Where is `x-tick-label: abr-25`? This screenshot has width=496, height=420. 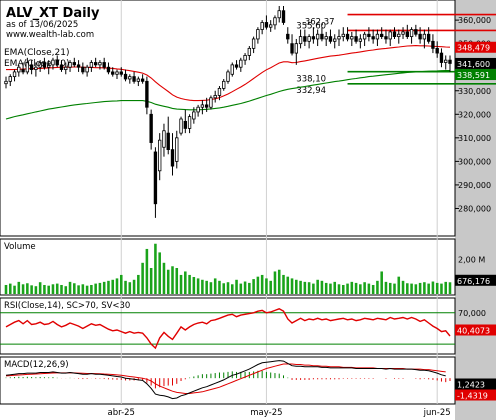
x-tick-label: abr-25 is located at coordinates (121, 413).